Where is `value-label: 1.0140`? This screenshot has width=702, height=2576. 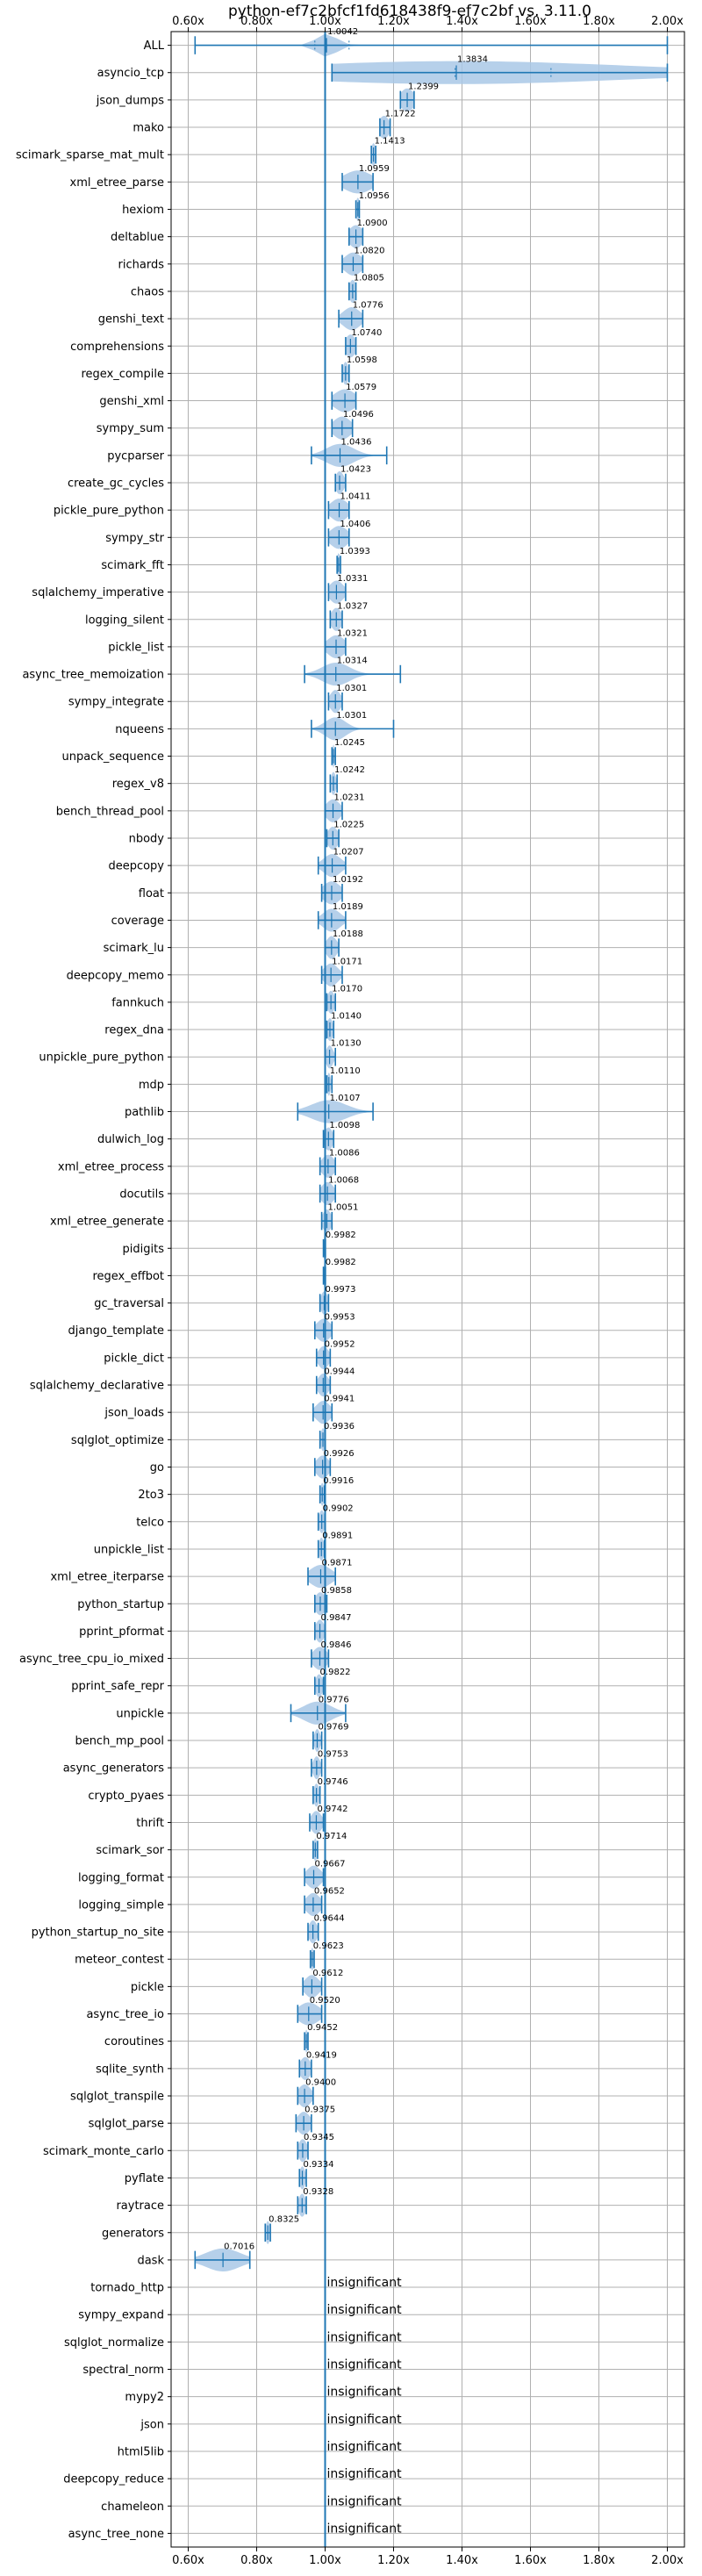
value-label: 1.0140 is located at coordinates (346, 1017).